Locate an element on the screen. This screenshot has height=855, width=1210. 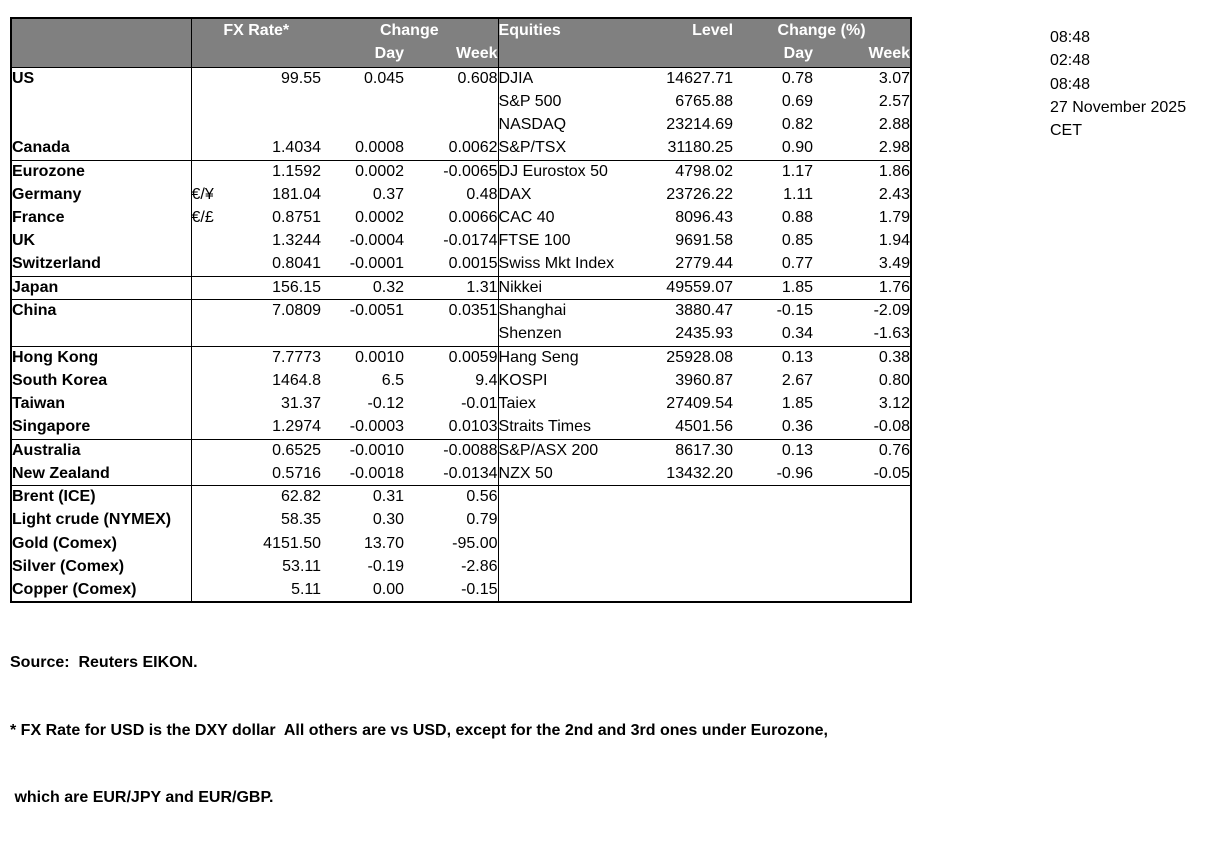
equity-name-cell: Straits Times is located at coordinates (572, 427).